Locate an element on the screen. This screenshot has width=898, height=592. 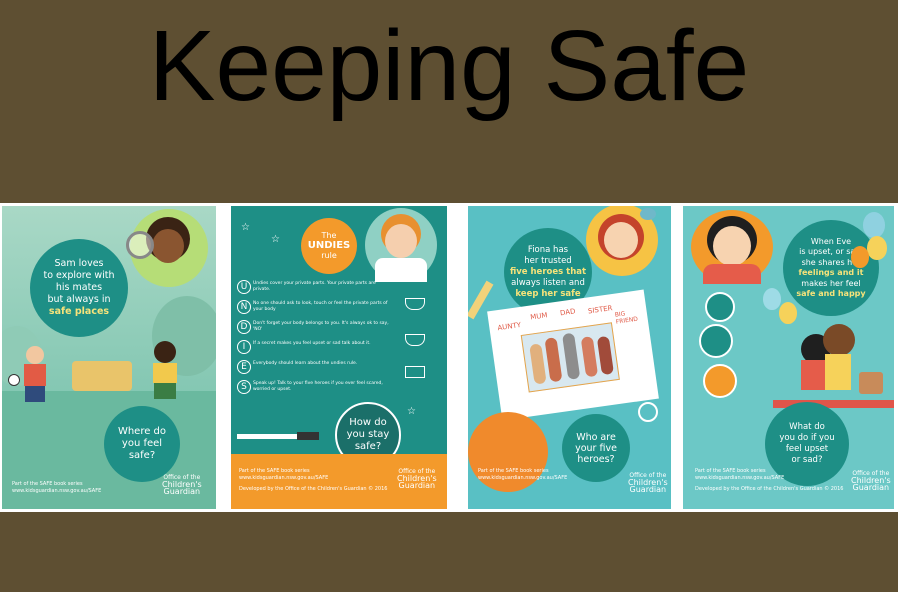
headline-line: his mates is located at coordinates (79, 287).